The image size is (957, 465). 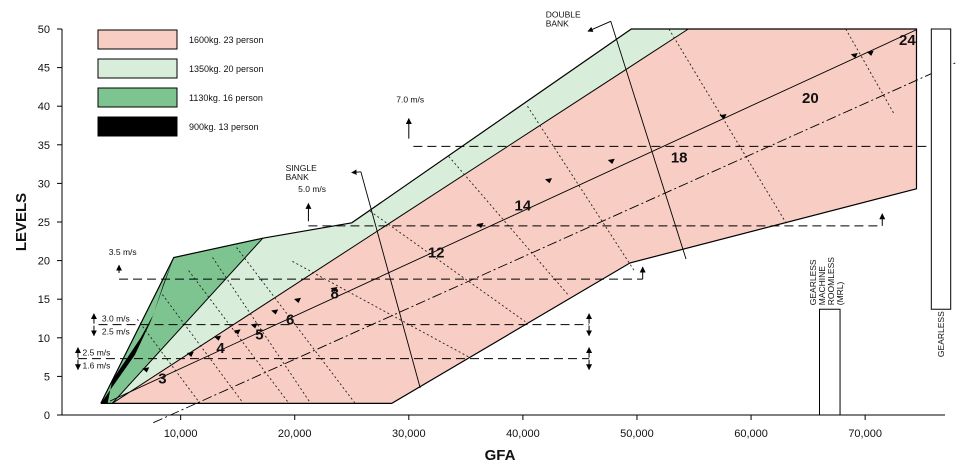 What do you see at coordinates (436, 253) in the screenshot?
I see `region-label-12: 12` at bounding box center [436, 253].